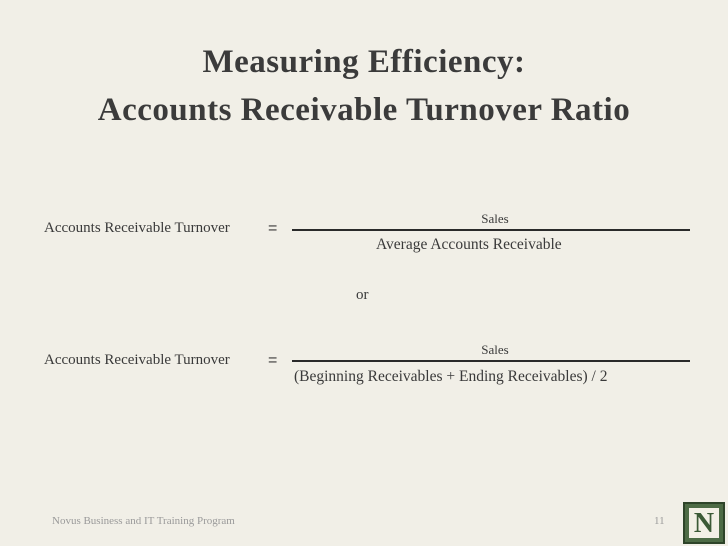  Describe the element at coordinates (143, 521) in the screenshot. I see `footer-program-name: Novus Business and IT Training Program` at that location.